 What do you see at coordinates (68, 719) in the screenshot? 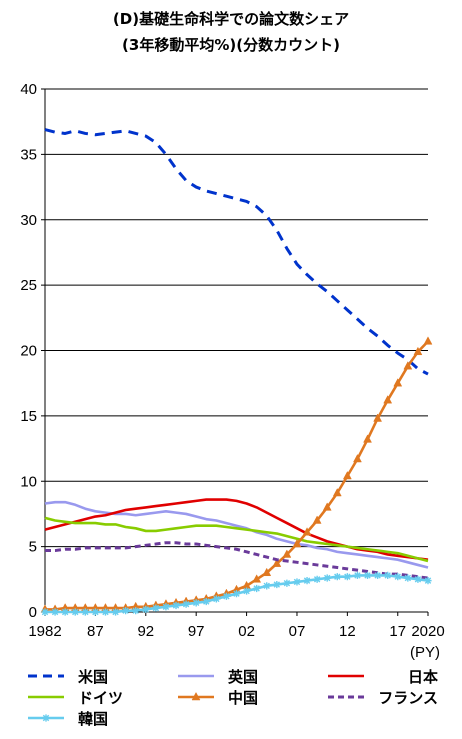
I see `legend-item-6: 韓国` at bounding box center [68, 719].